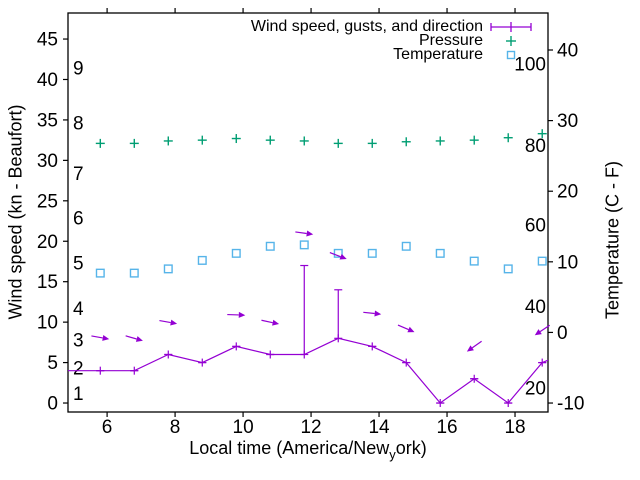 This screenshot has width=640, height=480. What do you see at coordinates (570, 404) in the screenshot?
I see `svg-text: -10` at bounding box center [570, 404].